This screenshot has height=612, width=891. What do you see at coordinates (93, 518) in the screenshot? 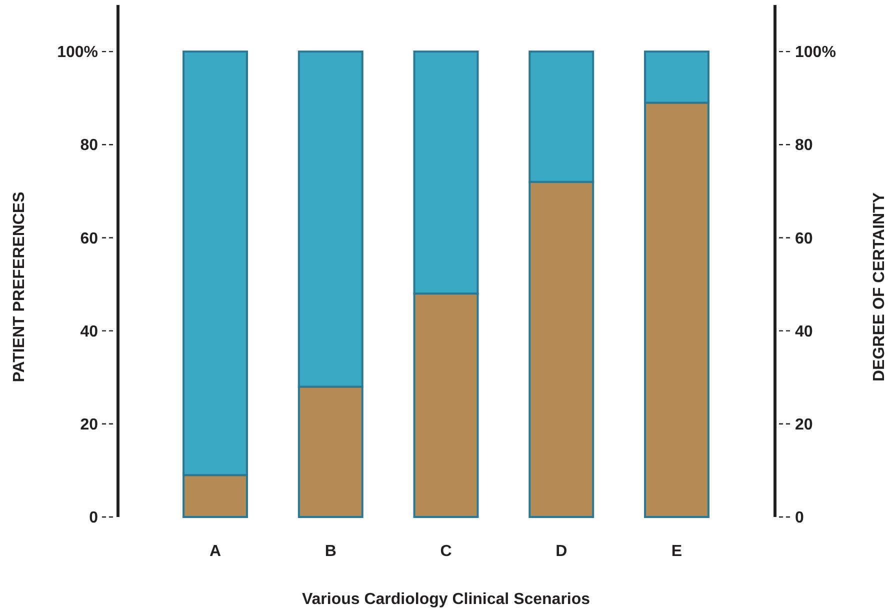
I see `y-tick-label: 0` at bounding box center [93, 518].